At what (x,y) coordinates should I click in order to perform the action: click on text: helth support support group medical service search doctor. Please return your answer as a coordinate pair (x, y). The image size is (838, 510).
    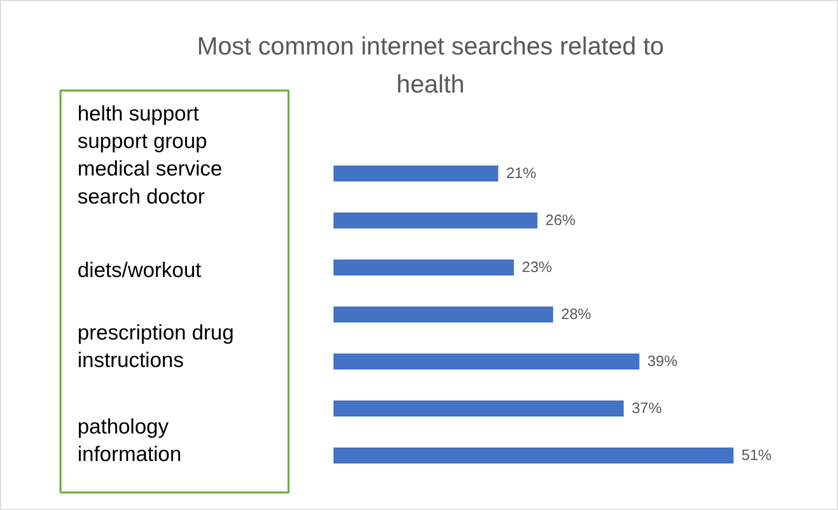
    Looking at the image, I should click on (150, 155).